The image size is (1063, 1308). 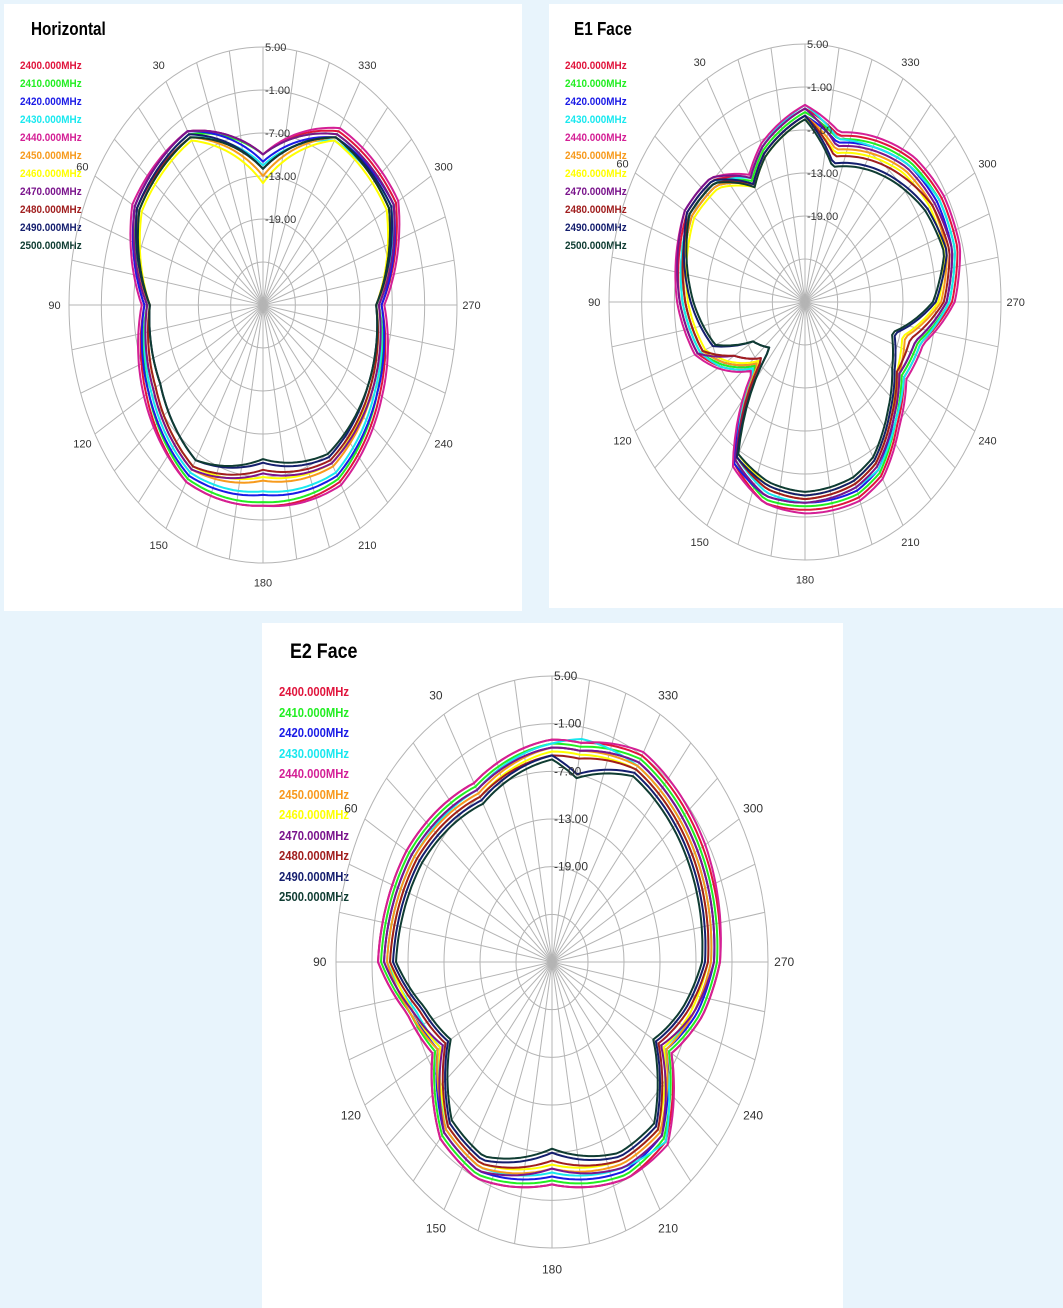 What do you see at coordinates (568, 724) in the screenshot?
I see `radial-tick-label: -1.00` at bounding box center [568, 724].